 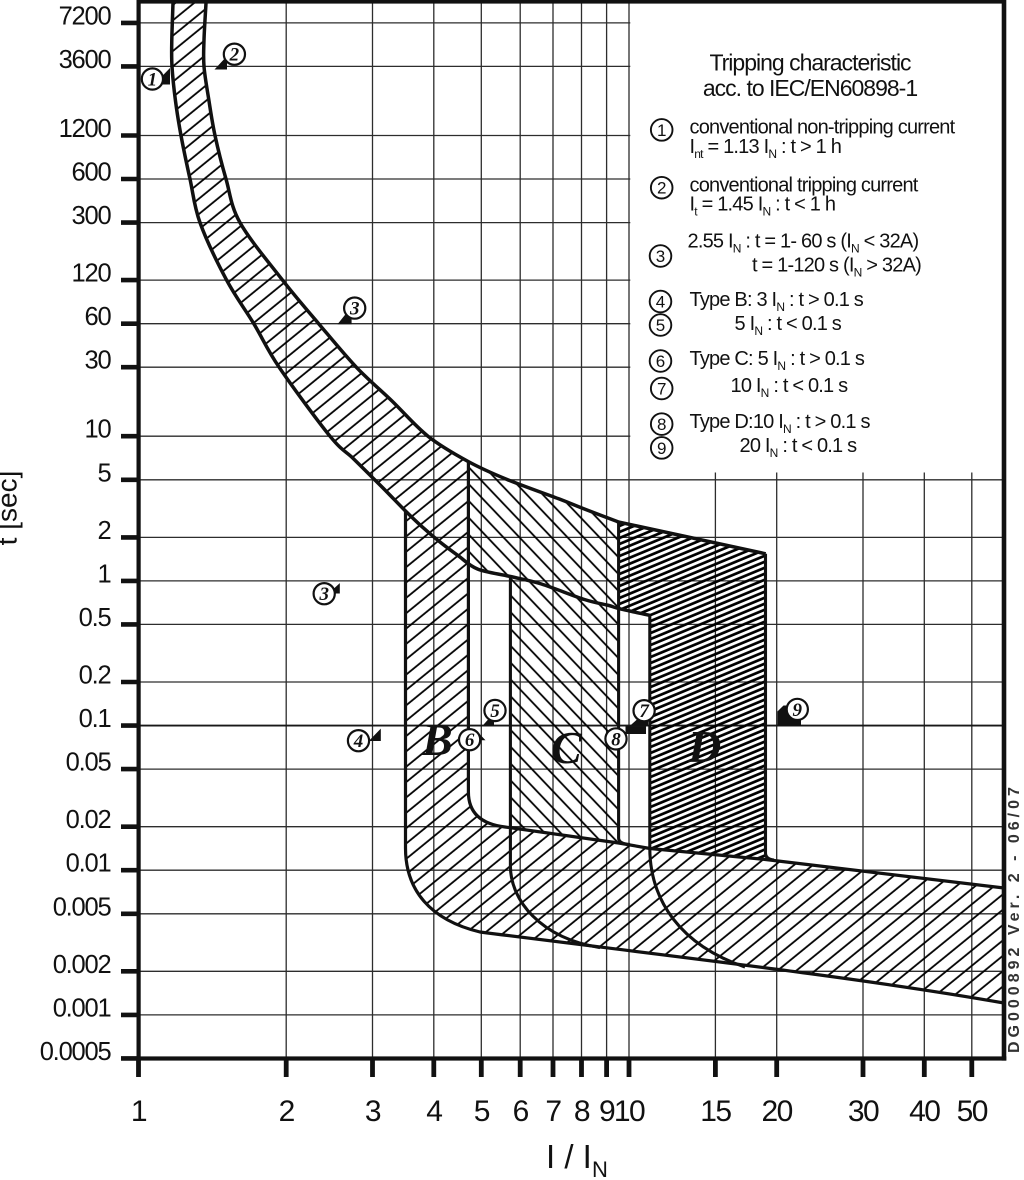 What do you see at coordinates (715, 1111) in the screenshot?
I see `svg-text: 15` at bounding box center [715, 1111].